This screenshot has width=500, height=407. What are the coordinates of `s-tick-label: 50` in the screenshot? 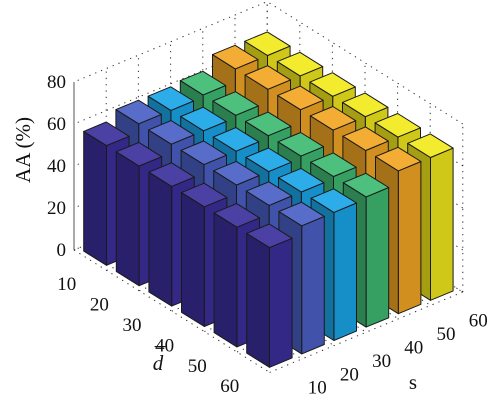 It's located at (446, 334).